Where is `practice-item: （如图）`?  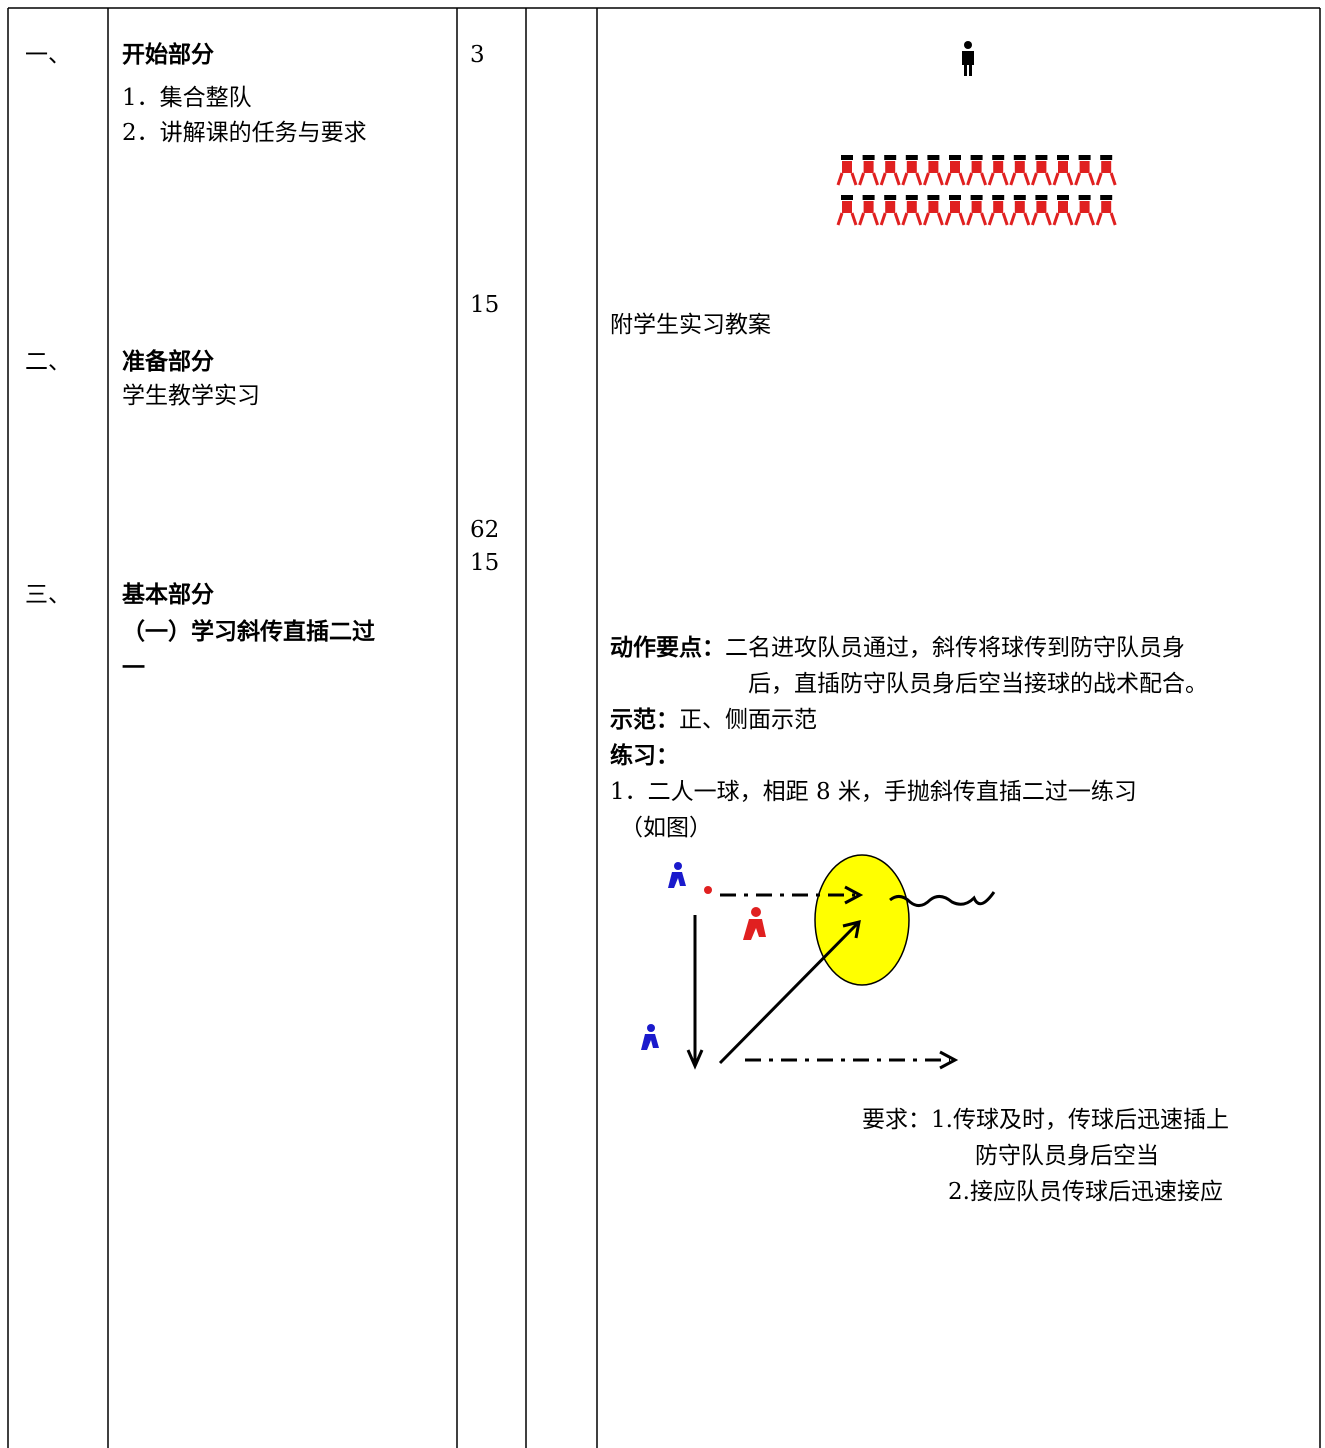
practice-item: （如图） is located at coordinates (666, 828).